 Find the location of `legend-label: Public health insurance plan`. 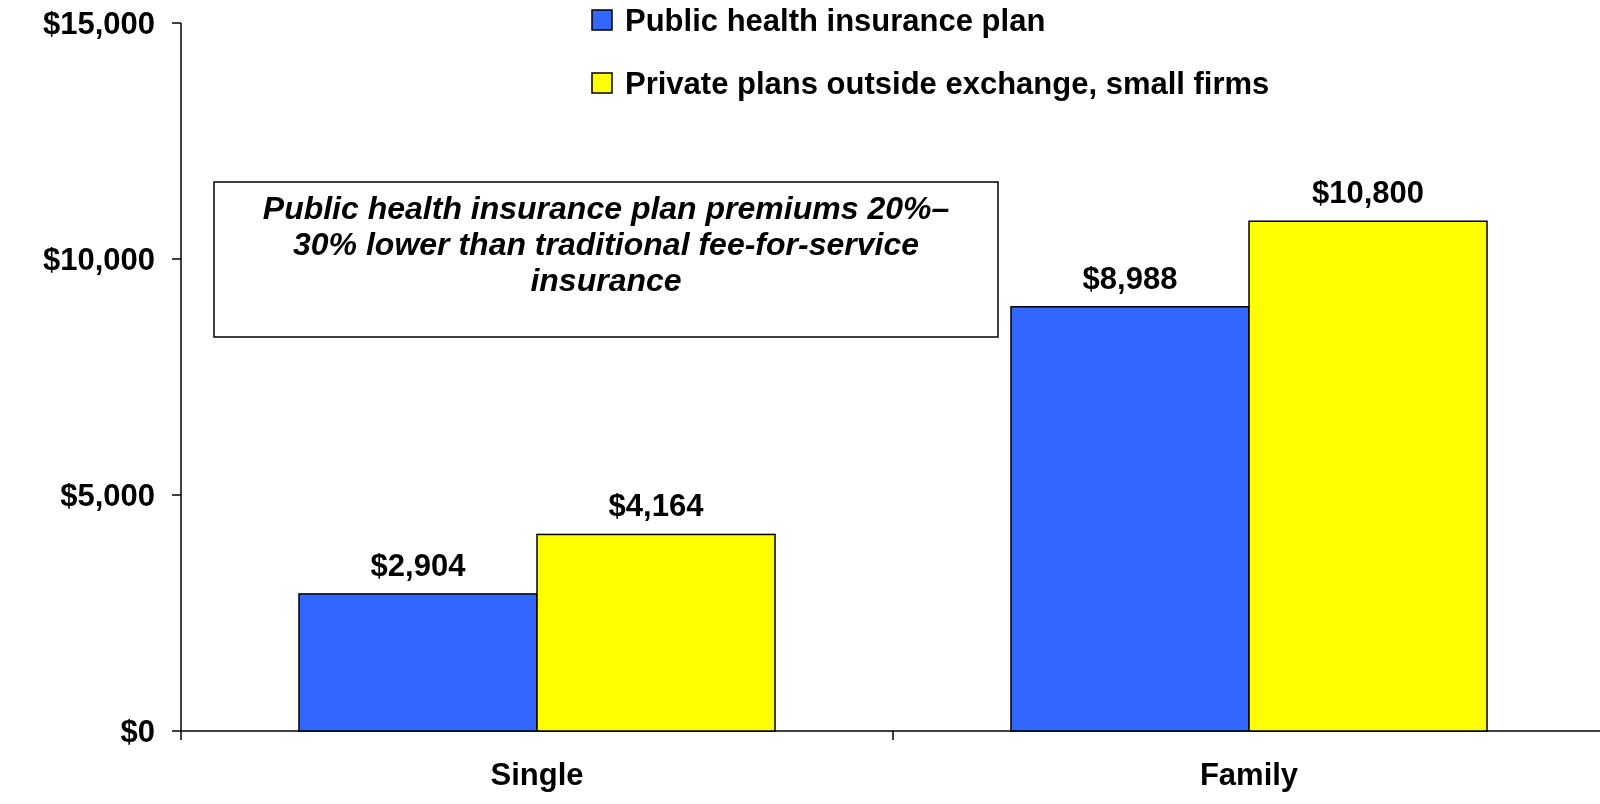

legend-label: Public health insurance plan is located at coordinates (835, 20).